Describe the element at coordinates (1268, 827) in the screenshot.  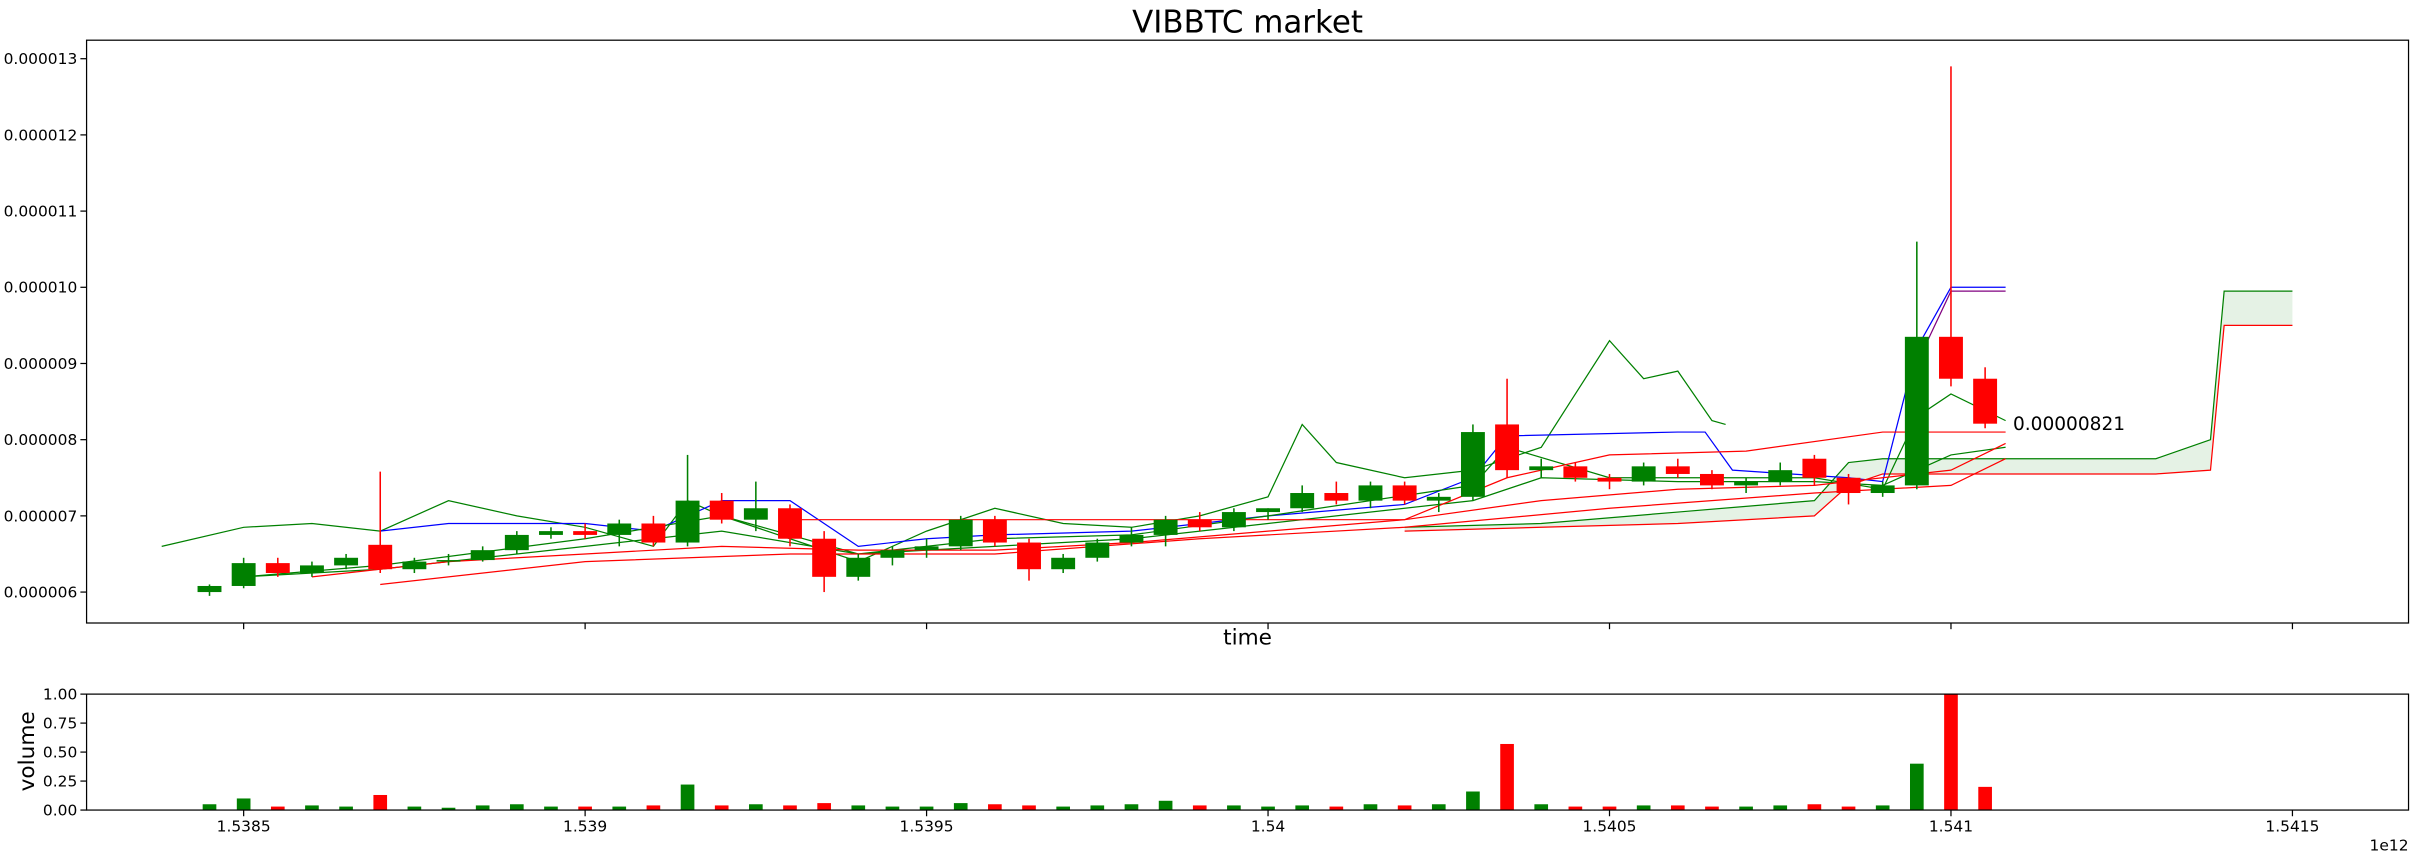
I see `x-tick-label: 1.54` at that location.